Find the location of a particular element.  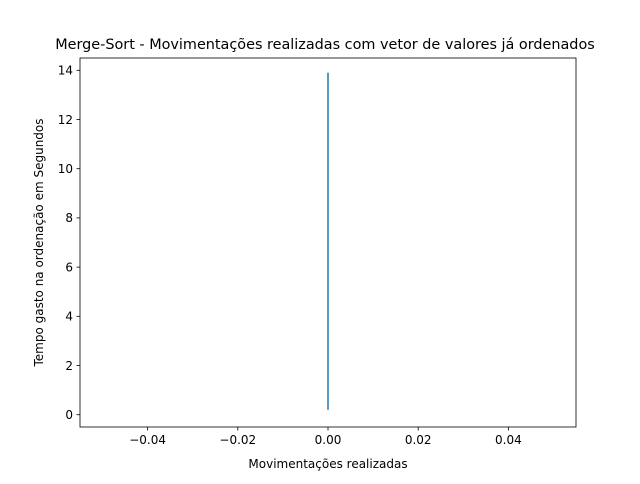

y-tick-label: 4 is located at coordinates (69, 317).